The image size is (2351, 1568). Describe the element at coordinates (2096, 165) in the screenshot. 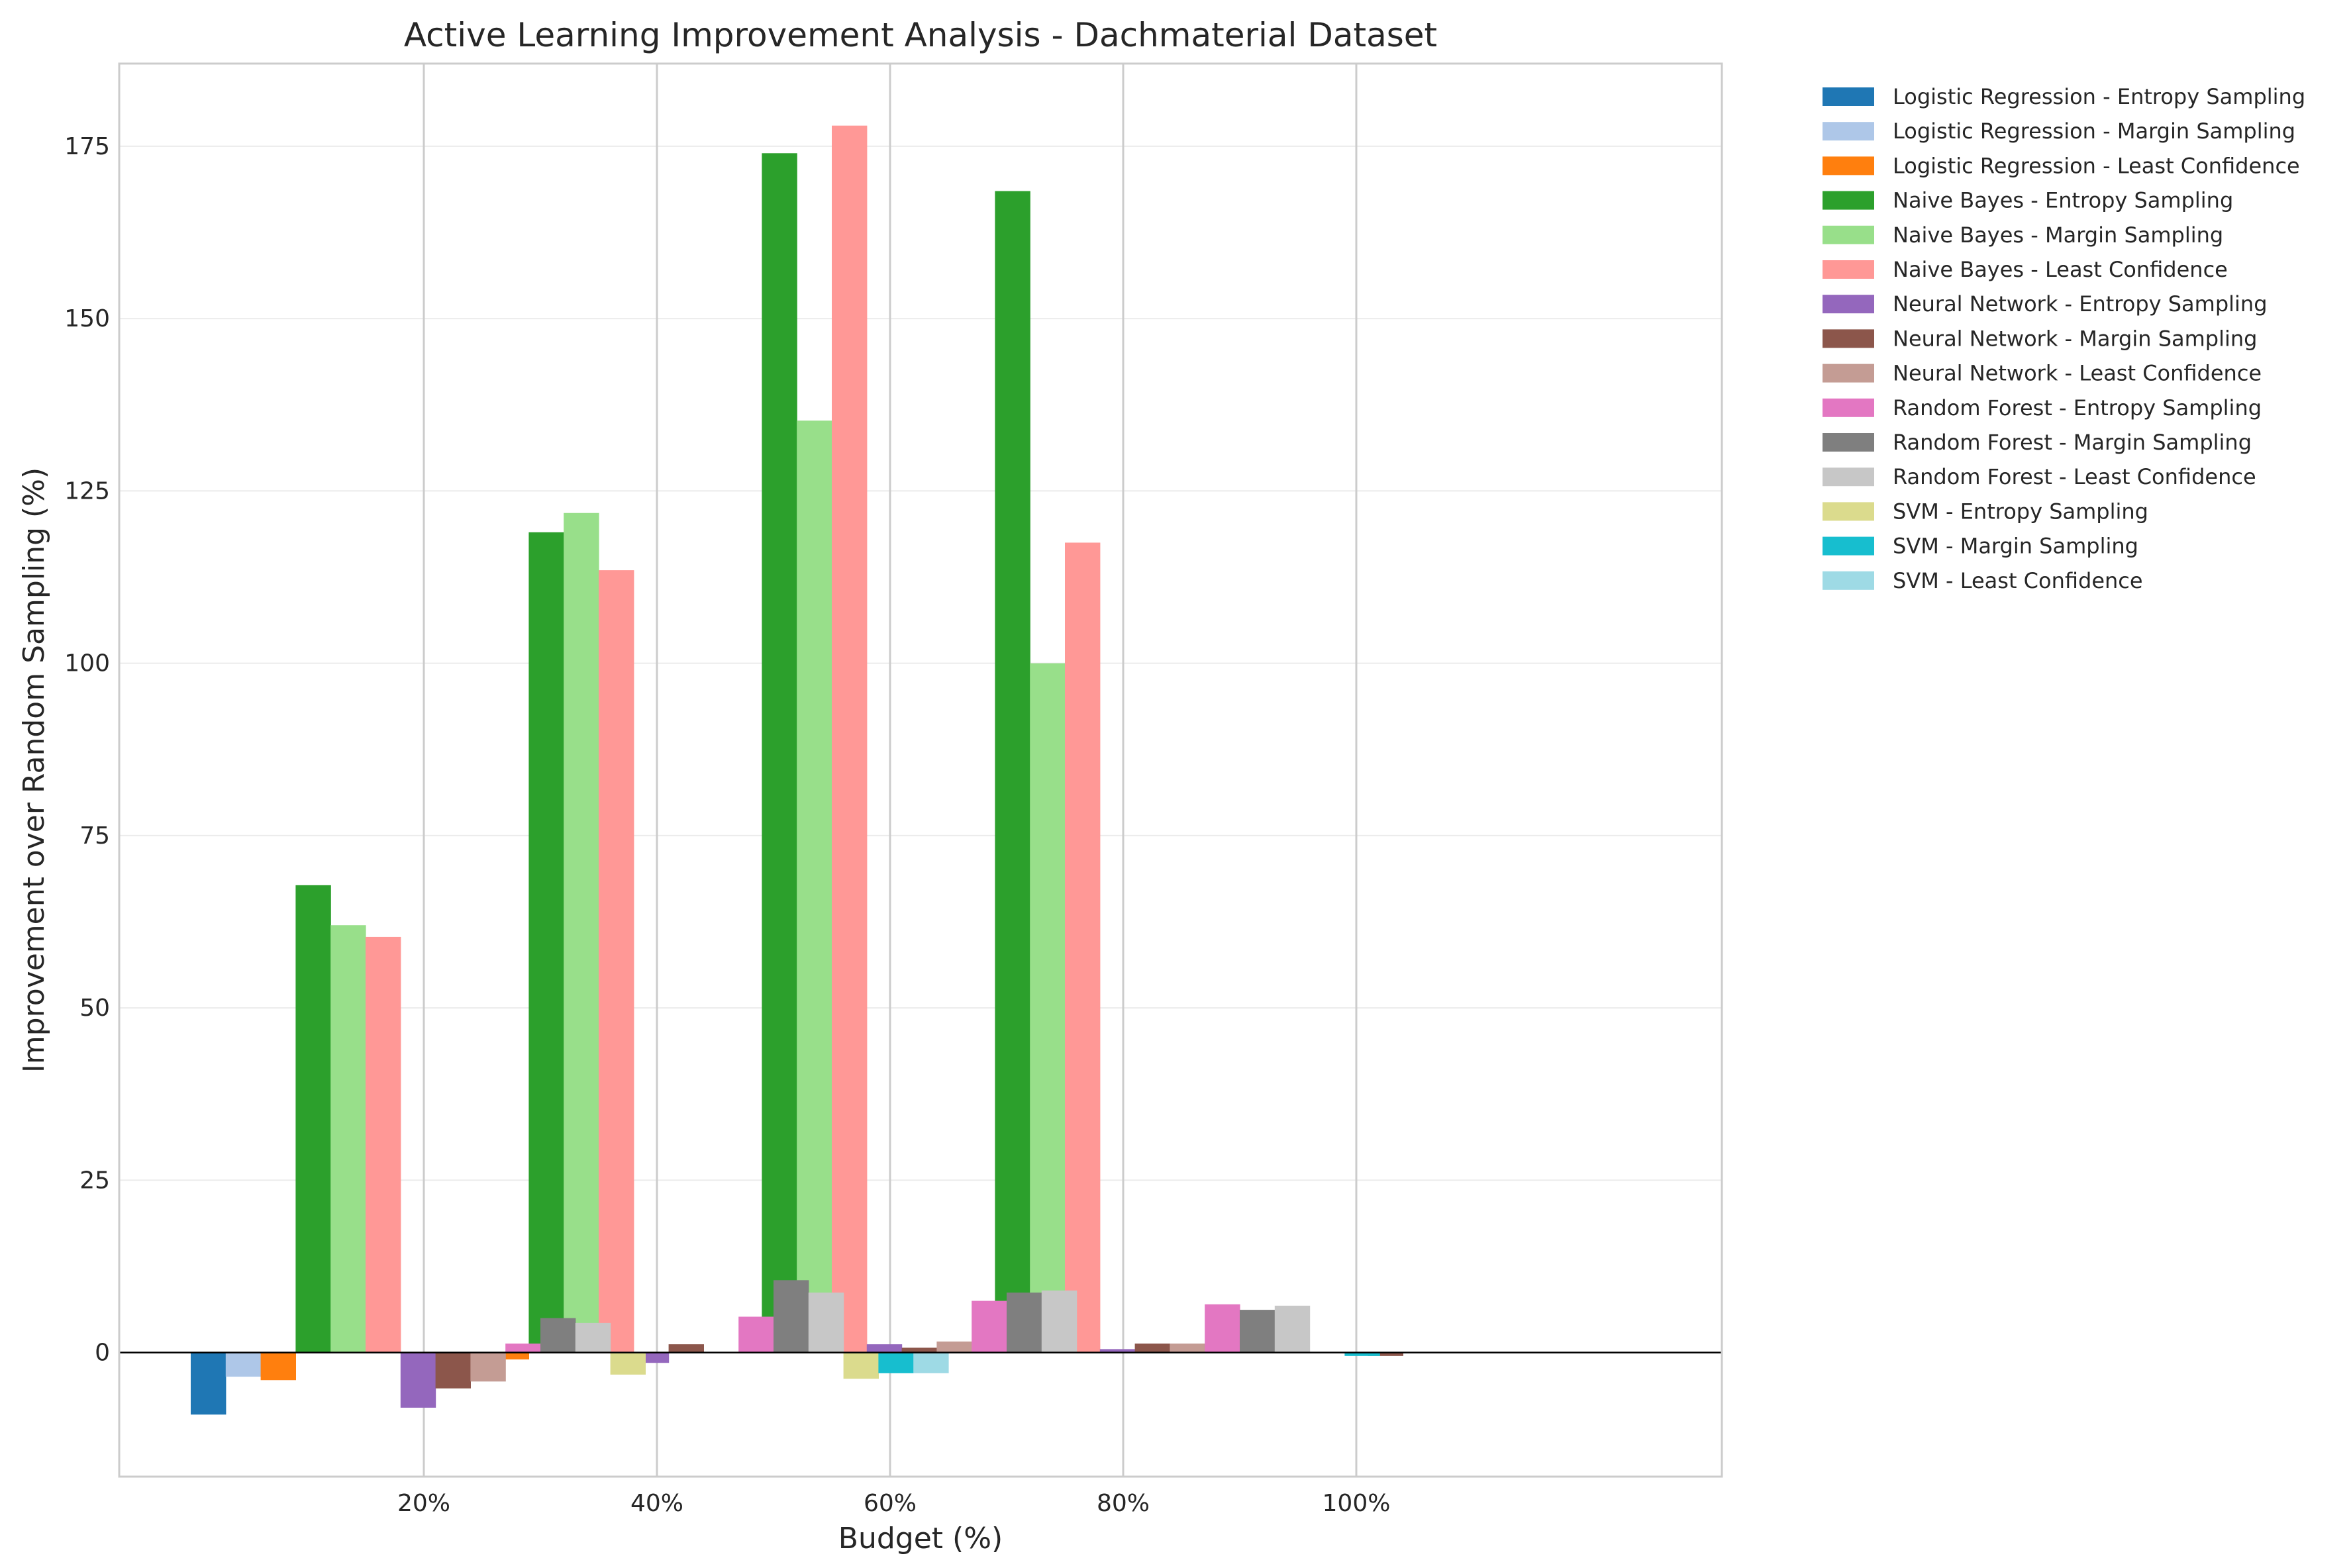

I see `legend-entry: Logistic Regression - Least Confidence` at that location.